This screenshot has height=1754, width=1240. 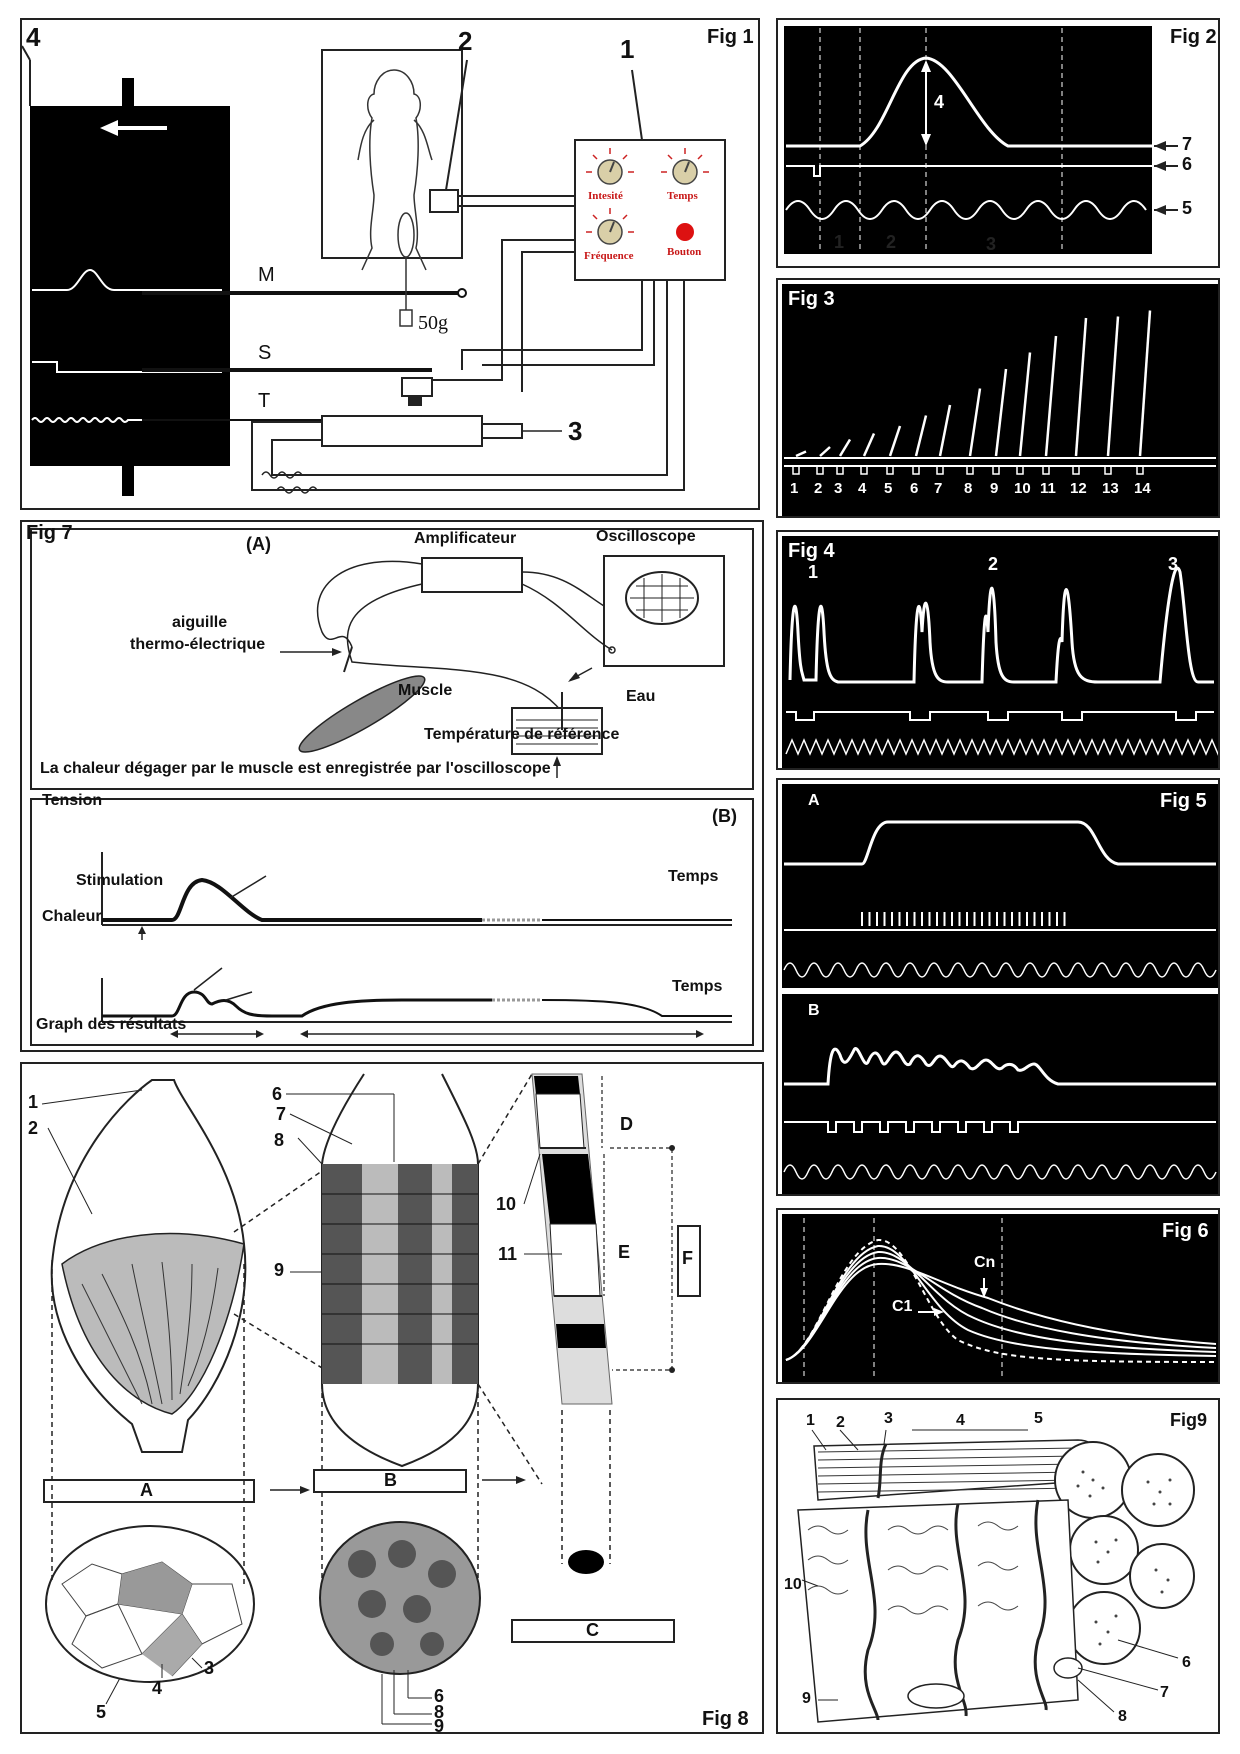 What do you see at coordinates (1110, 488) in the screenshot?
I see `fig3-number-13: 13` at bounding box center [1110, 488].